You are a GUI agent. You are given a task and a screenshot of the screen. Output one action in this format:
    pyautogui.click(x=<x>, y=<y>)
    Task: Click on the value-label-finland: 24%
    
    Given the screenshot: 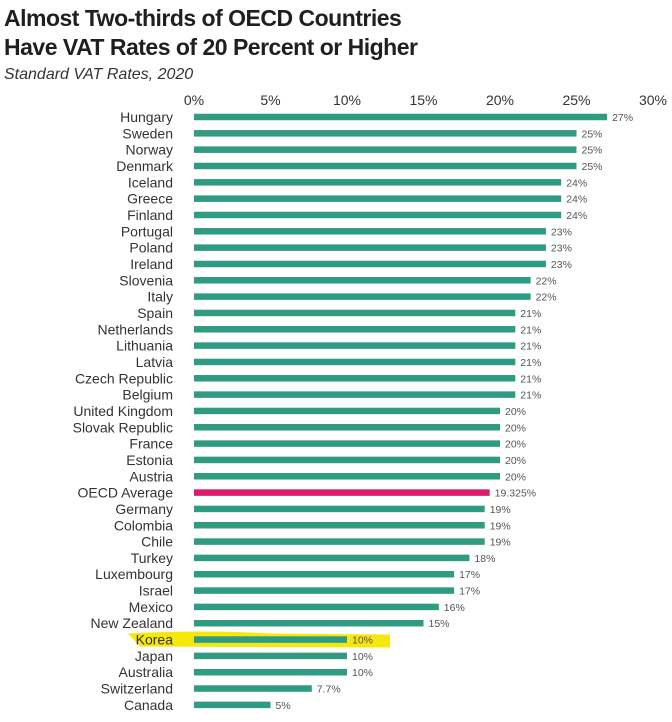 What is the action you would take?
    pyautogui.click(x=576, y=216)
    